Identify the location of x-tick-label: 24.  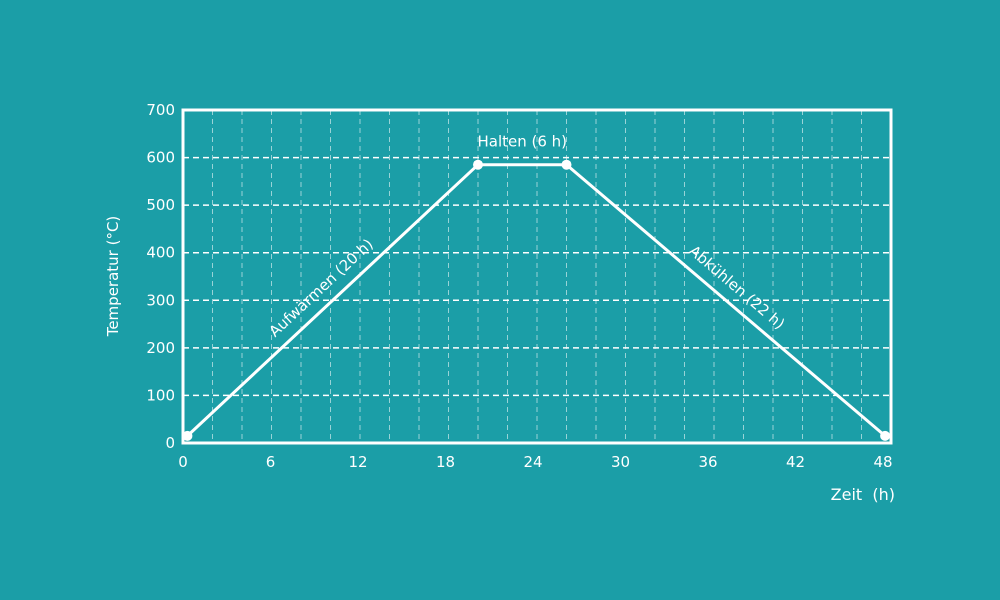
(532, 462).